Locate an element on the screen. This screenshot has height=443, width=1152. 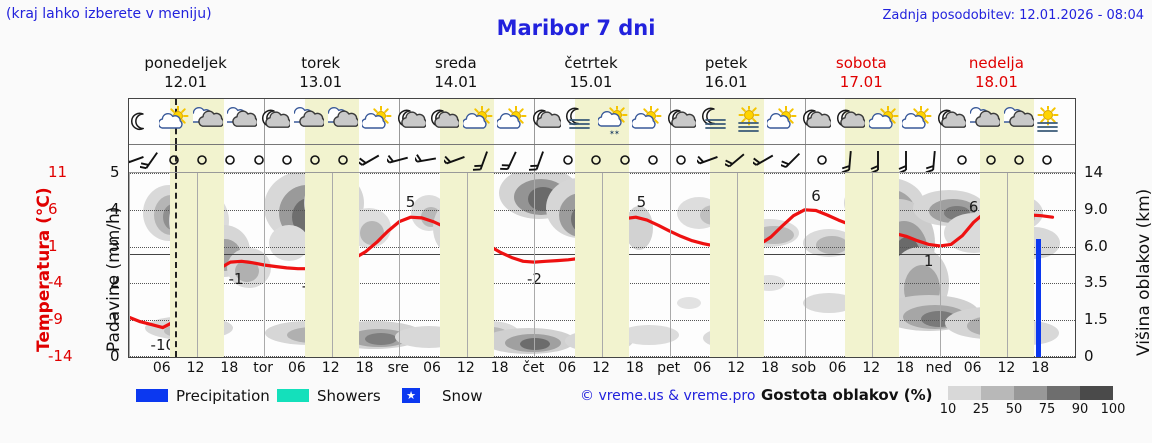
cldticks-label: 1.5 is located at coordinates (1096, 319).